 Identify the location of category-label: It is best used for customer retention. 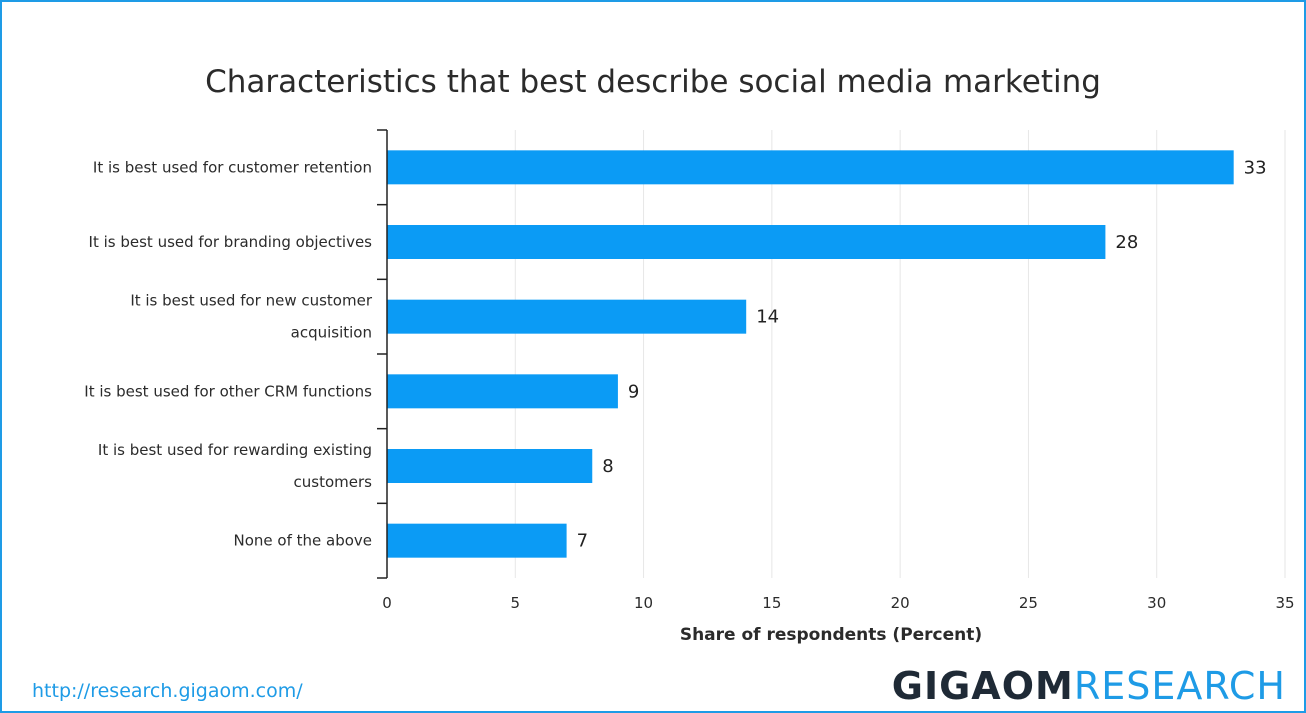
(232, 167).